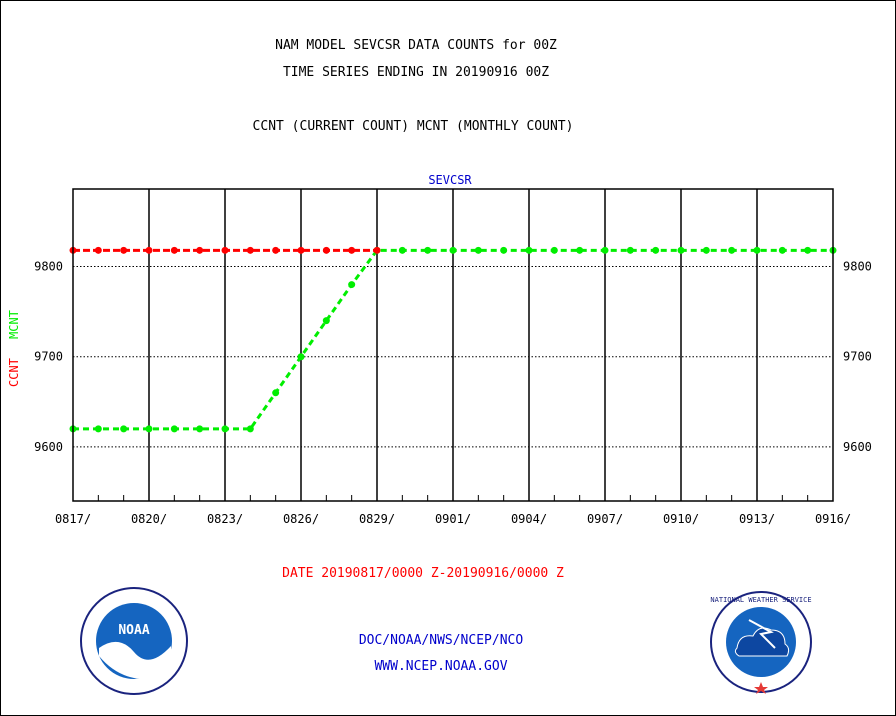 The height and width of the screenshot is (716, 896). Describe the element at coordinates (833, 519) in the screenshot. I see `x-tick-label: 0916/` at that location.